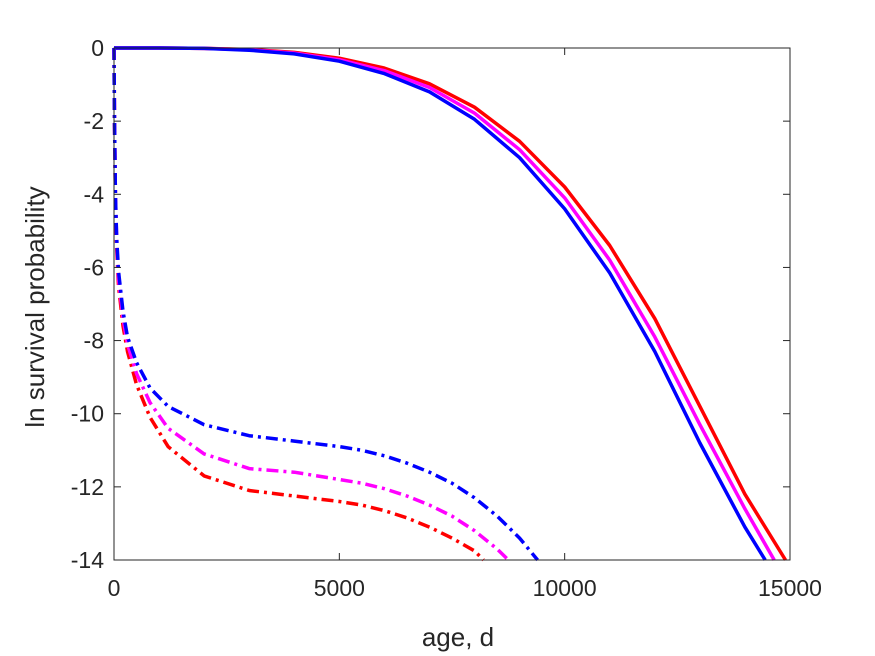 This screenshot has height=656, width=875. I want to click on y-axis-title: ln survival probability, so click(35, 306).